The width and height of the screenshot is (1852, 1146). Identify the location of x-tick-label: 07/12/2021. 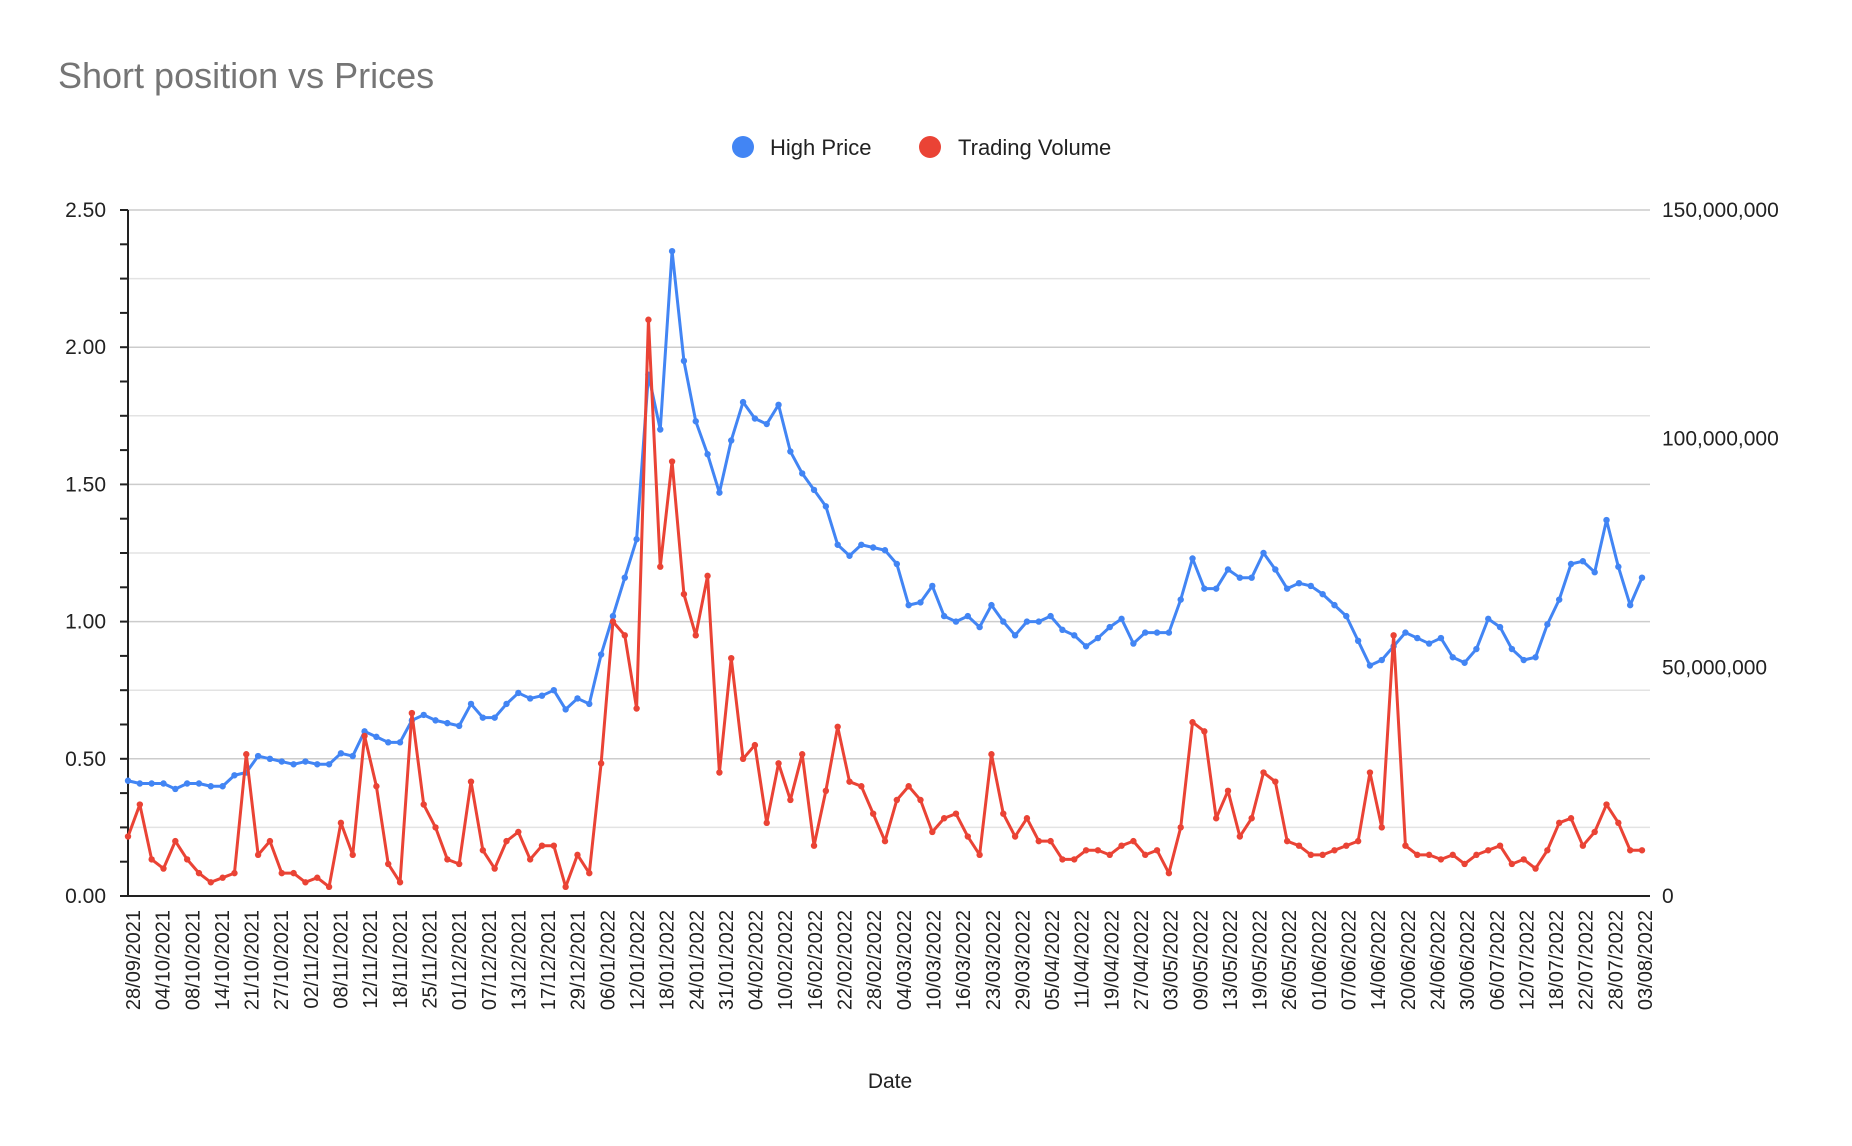
(490, 960).